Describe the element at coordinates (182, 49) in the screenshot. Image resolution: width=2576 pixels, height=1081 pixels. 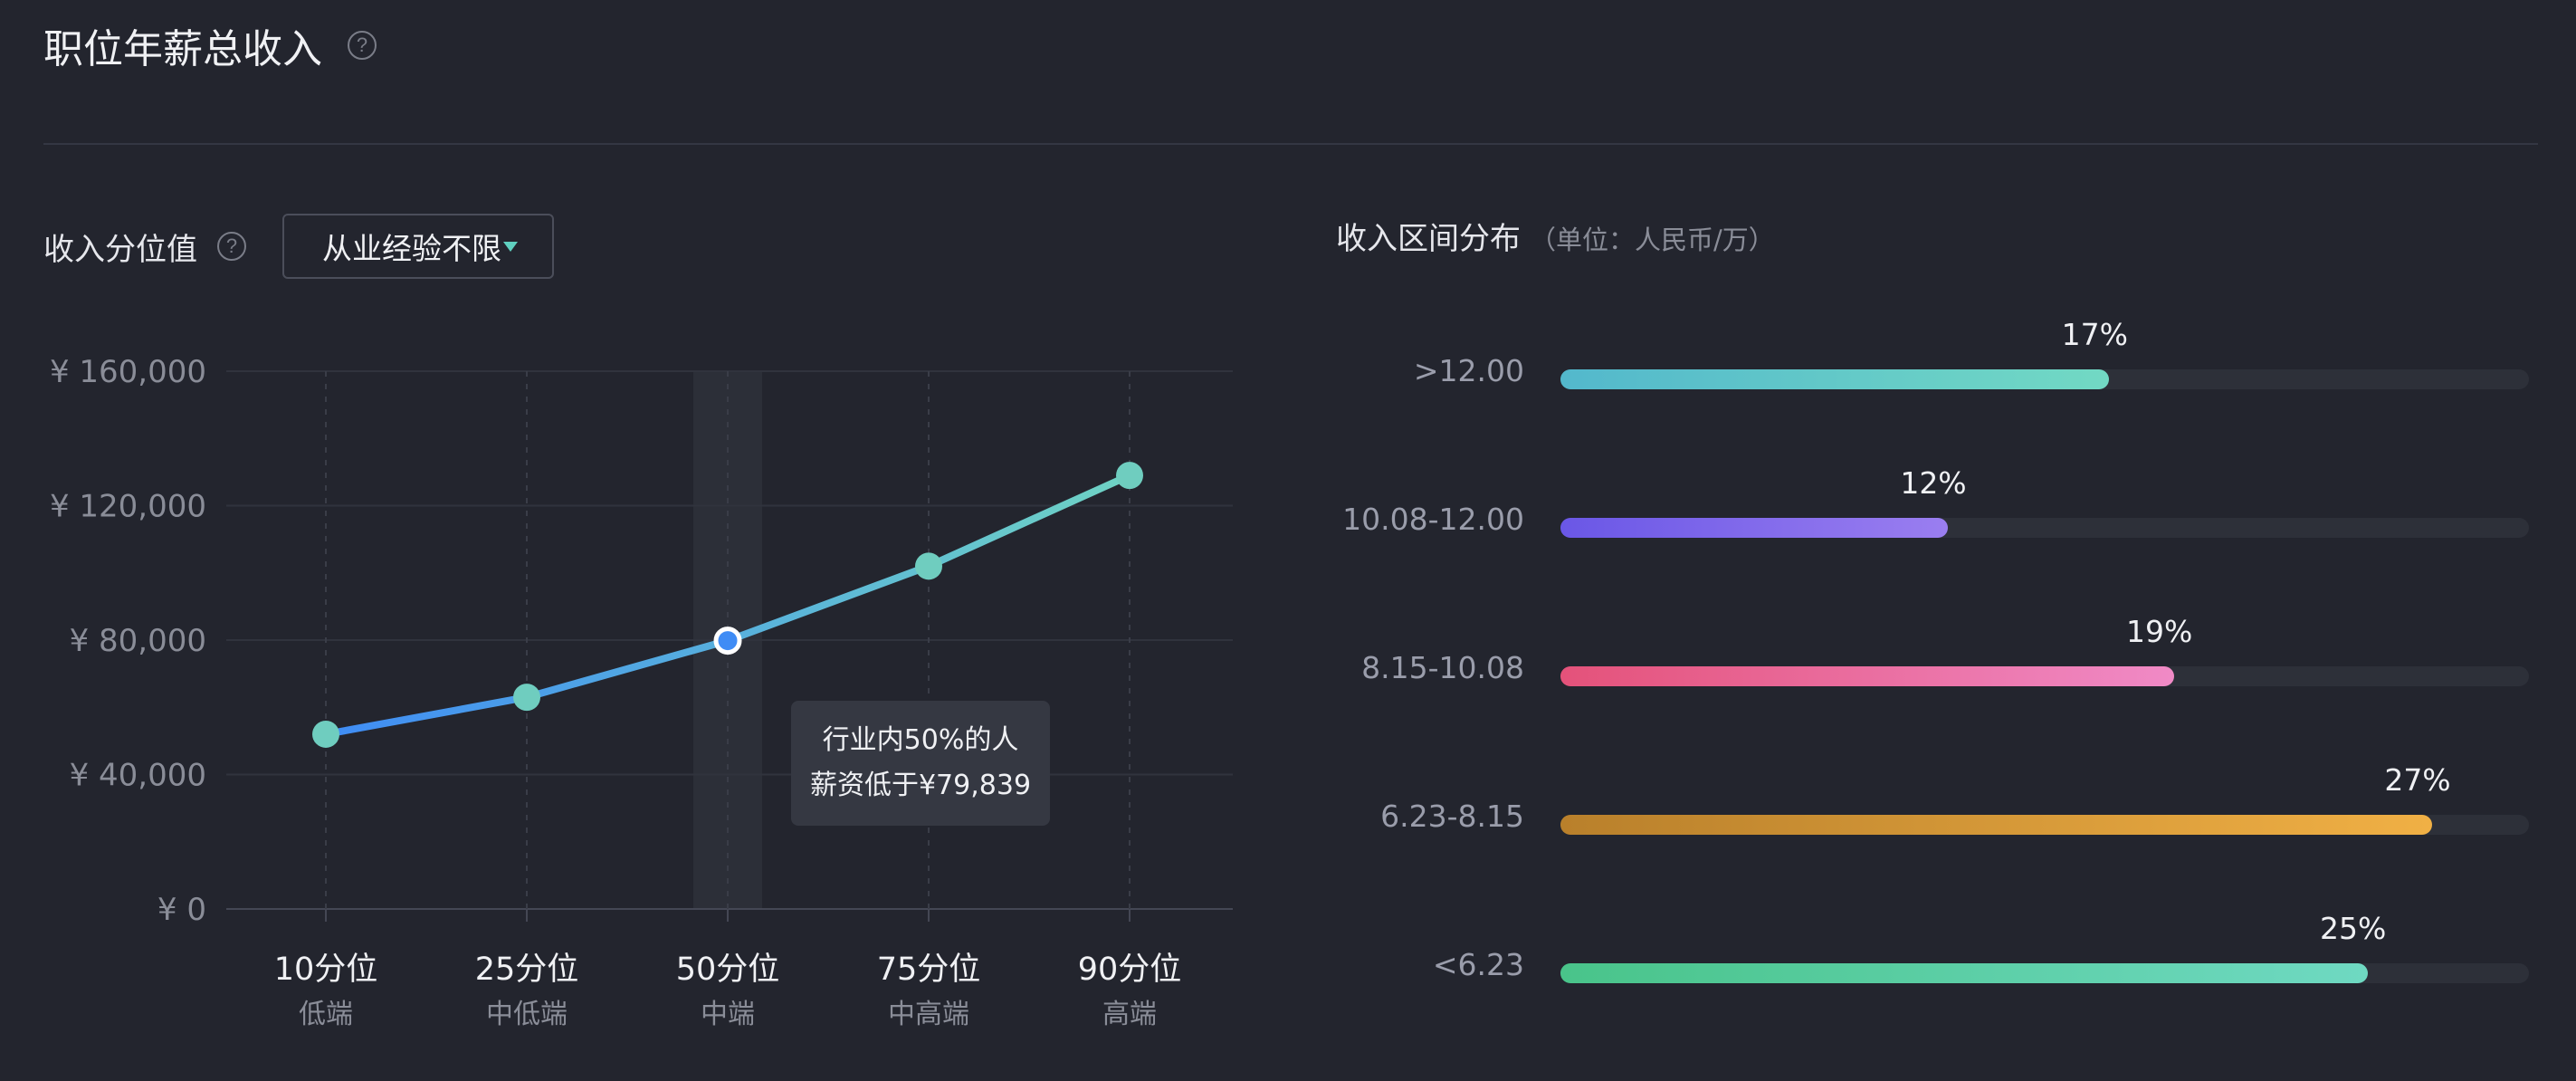
I see `page-title-text: 职位年薪总收入` at that location.